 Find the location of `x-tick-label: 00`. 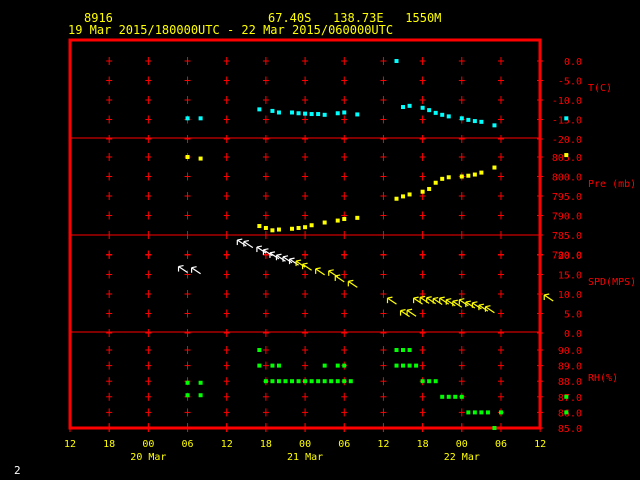

x-tick-label: 00 is located at coordinates (462, 444).